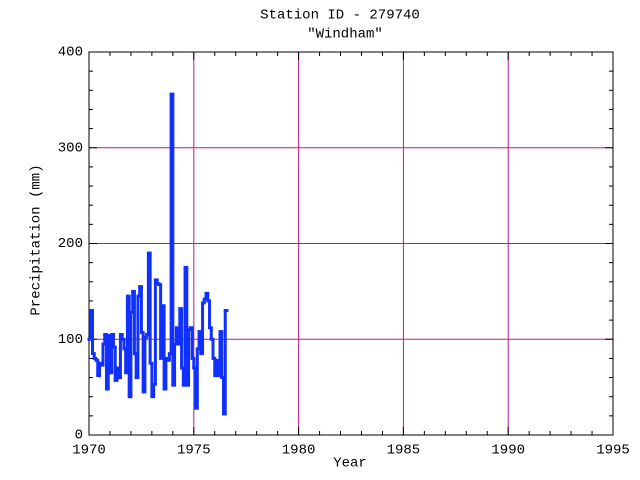 This screenshot has width=640, height=480. What do you see at coordinates (340, 16) in the screenshot?
I see `chart-title: Station ID - 279740` at bounding box center [340, 16].